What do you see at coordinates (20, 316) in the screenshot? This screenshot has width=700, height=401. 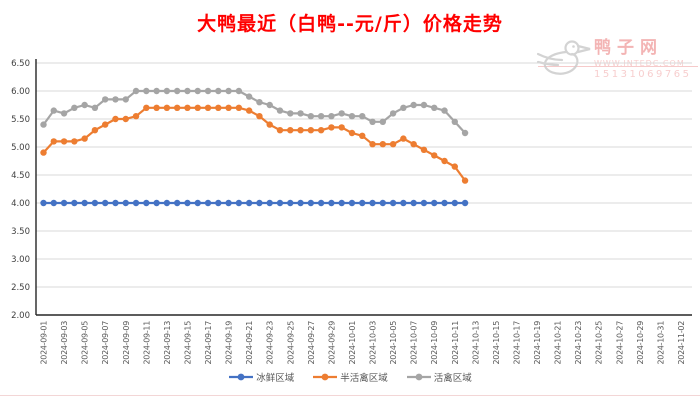 I see `y-tick-label: 2.00` at bounding box center [20, 316].